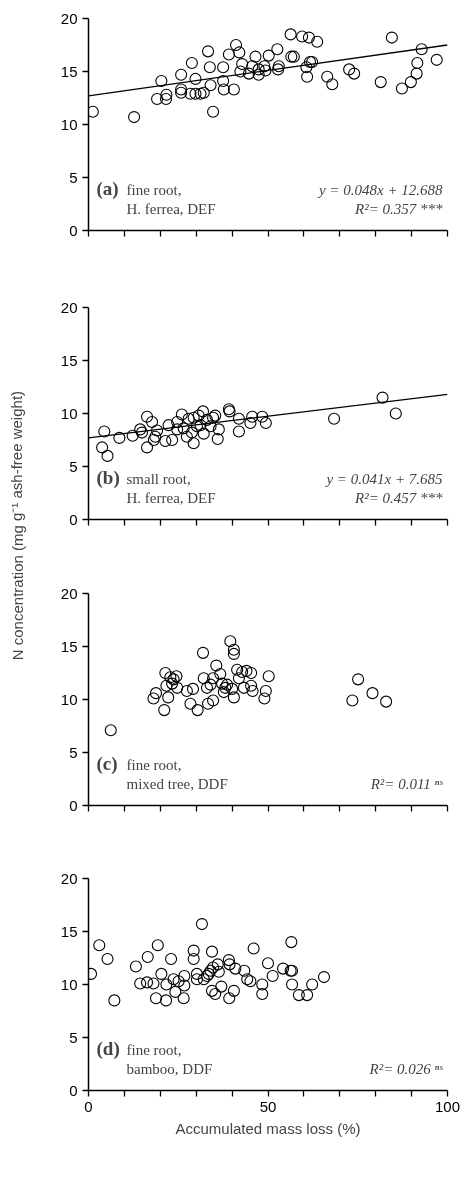 This screenshot has width=474, height=1180. Describe the element at coordinates (177, 783) in the screenshot. I see `annotation: mixed tree, DDF` at that location.